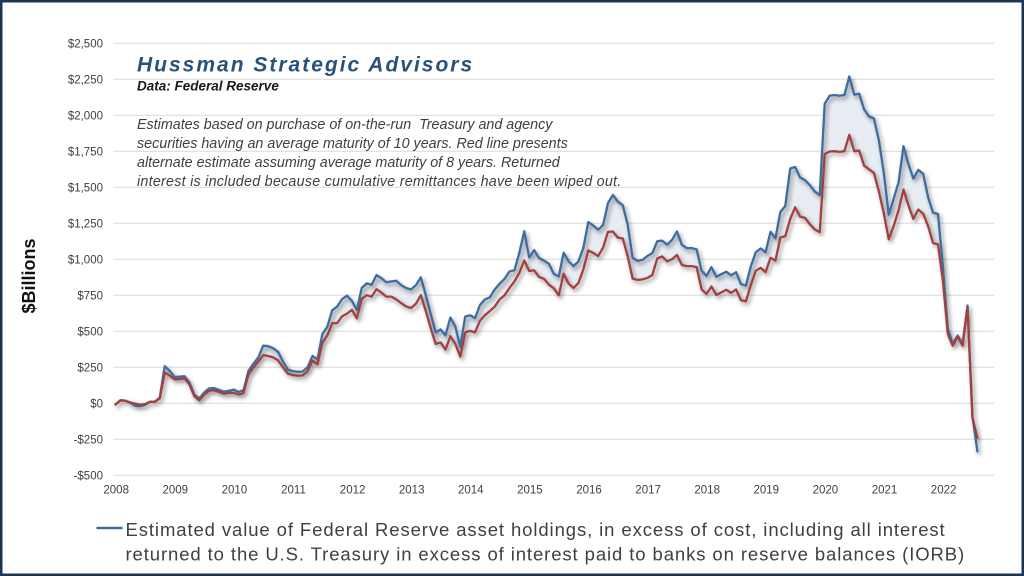  What do you see at coordinates (944, 491) in the screenshot?
I see `svg-text: 2022` at bounding box center [944, 491].